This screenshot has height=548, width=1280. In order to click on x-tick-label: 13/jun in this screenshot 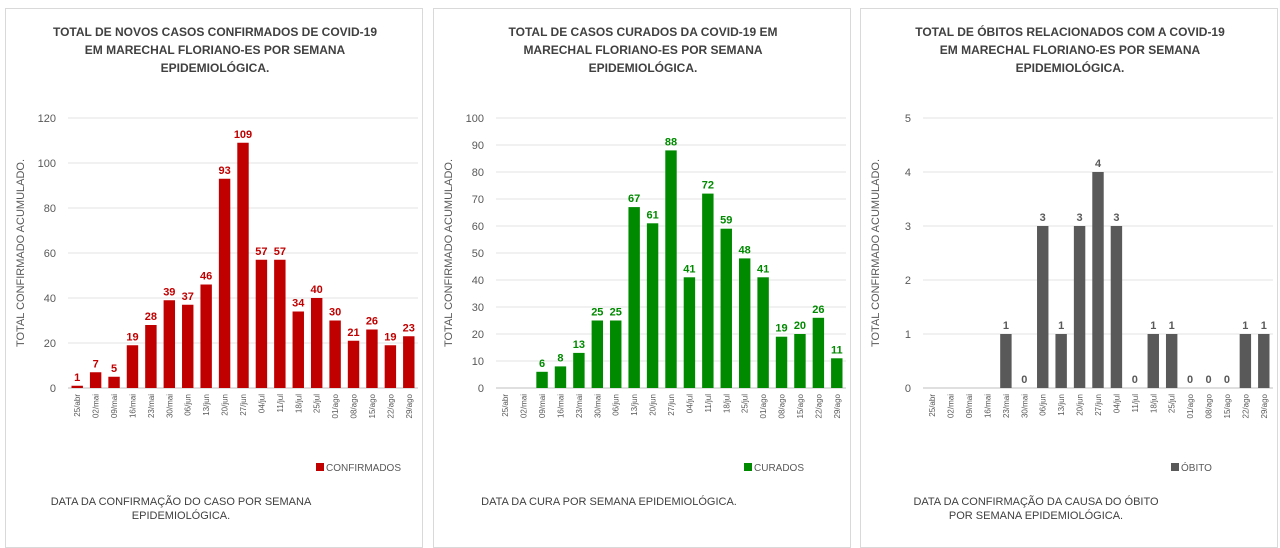, I will do `click(1061, 405)`.